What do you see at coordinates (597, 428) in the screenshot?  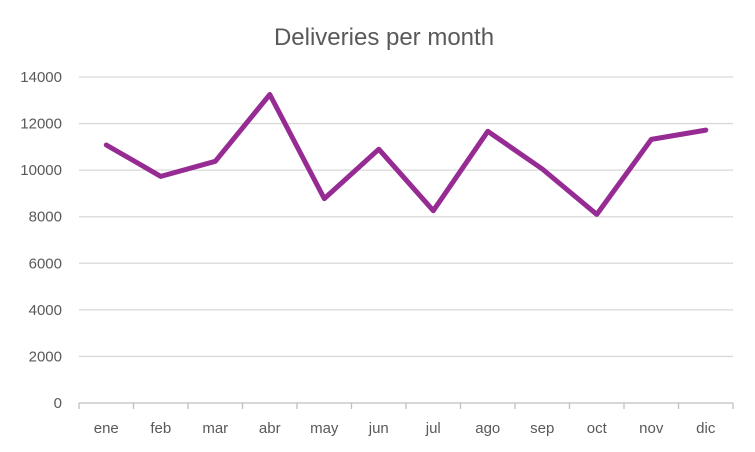 I see `x-tick-label: oct` at bounding box center [597, 428].